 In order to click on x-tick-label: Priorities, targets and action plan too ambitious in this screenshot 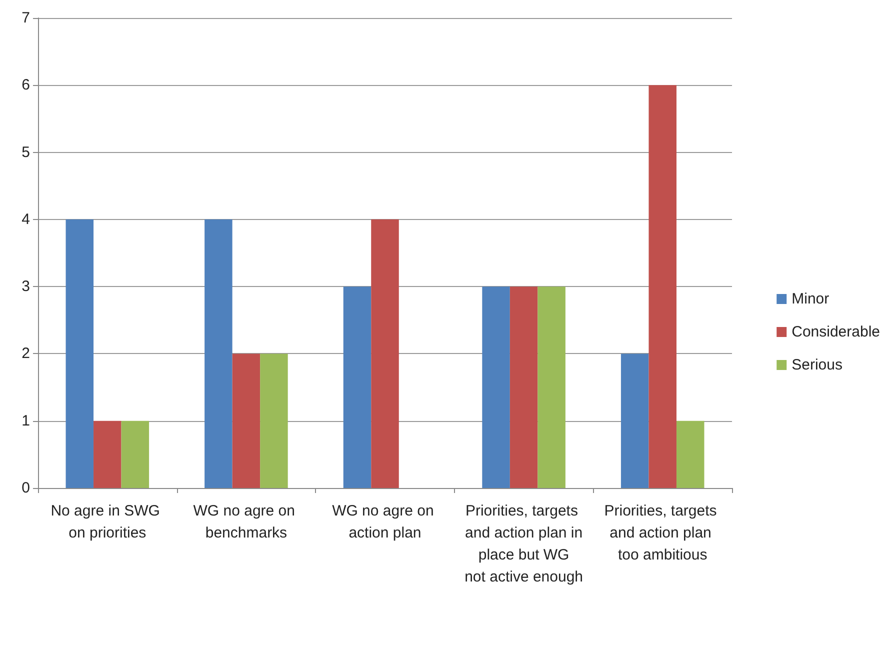, I will do `click(662, 533)`.